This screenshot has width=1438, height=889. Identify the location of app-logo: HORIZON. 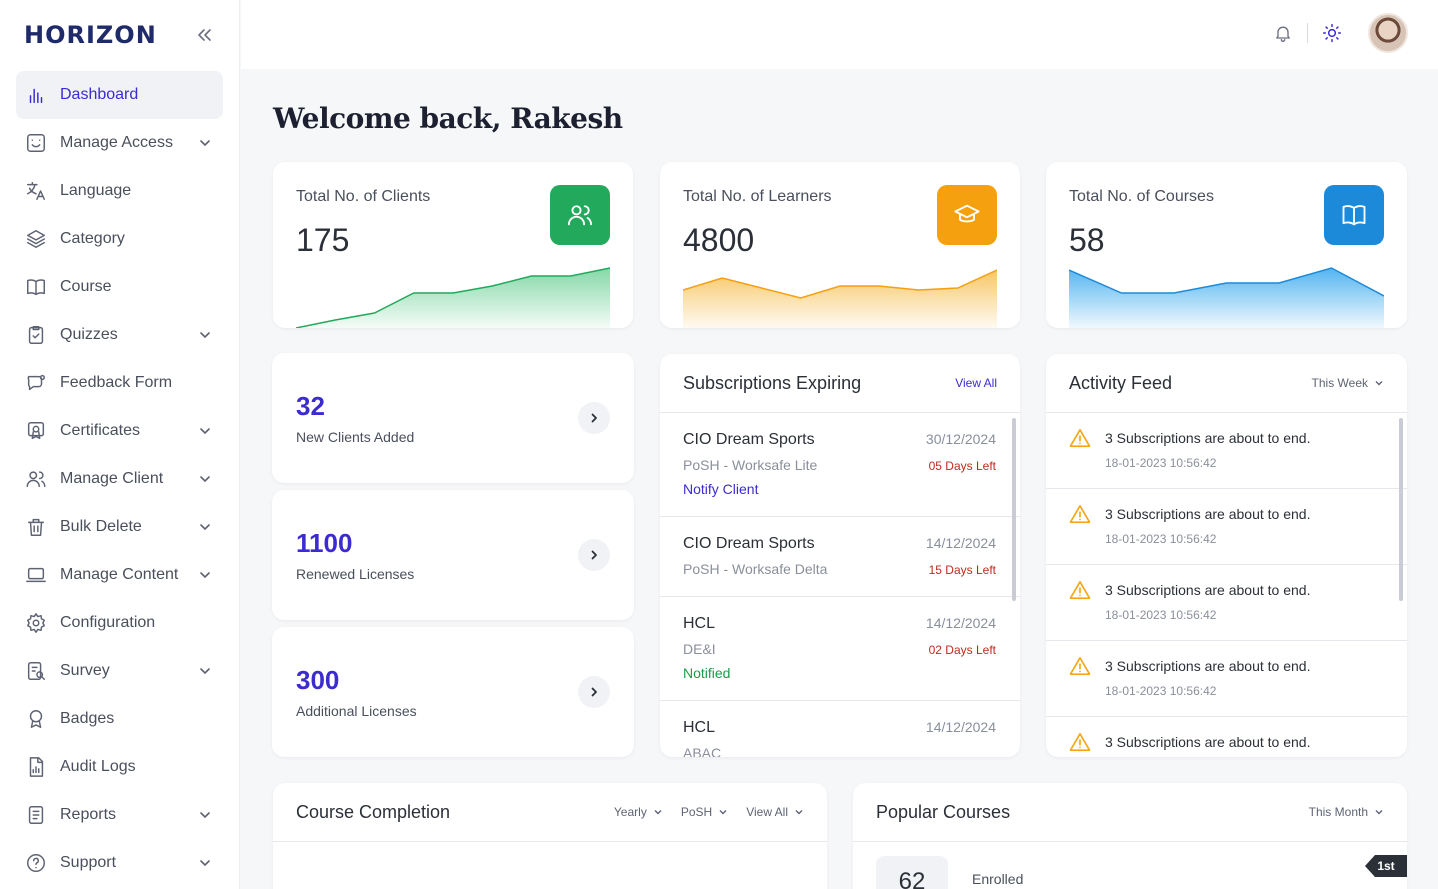
(90, 35).